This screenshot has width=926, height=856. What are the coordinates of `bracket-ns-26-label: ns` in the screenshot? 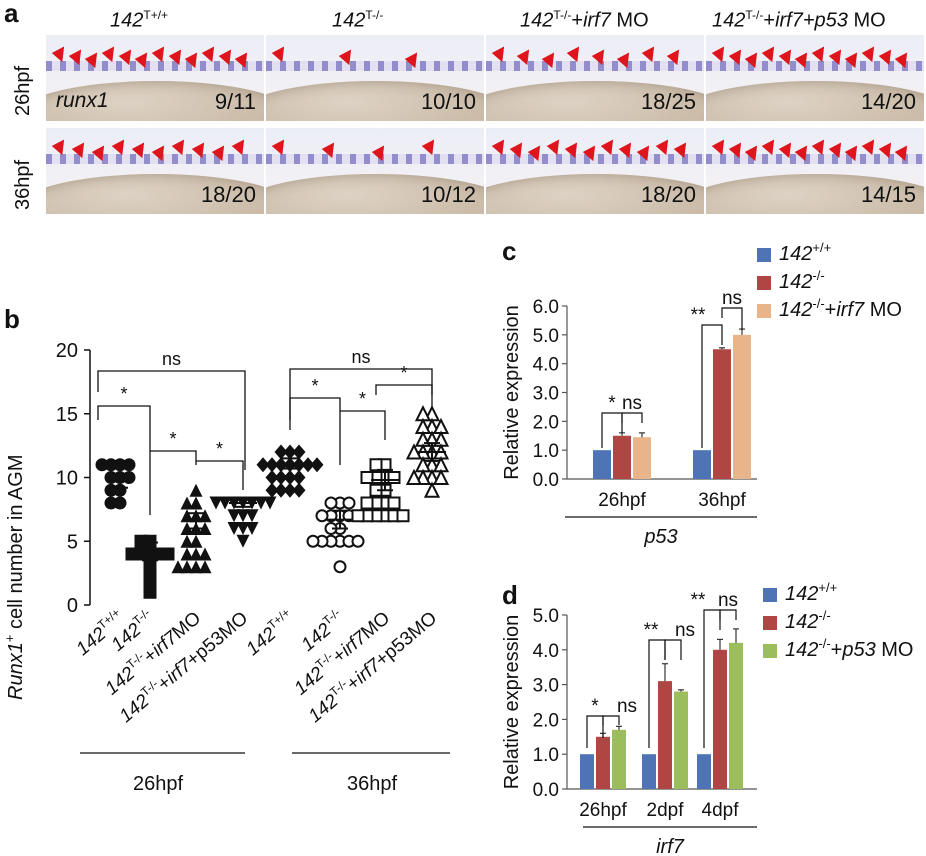 It's located at (171, 359).